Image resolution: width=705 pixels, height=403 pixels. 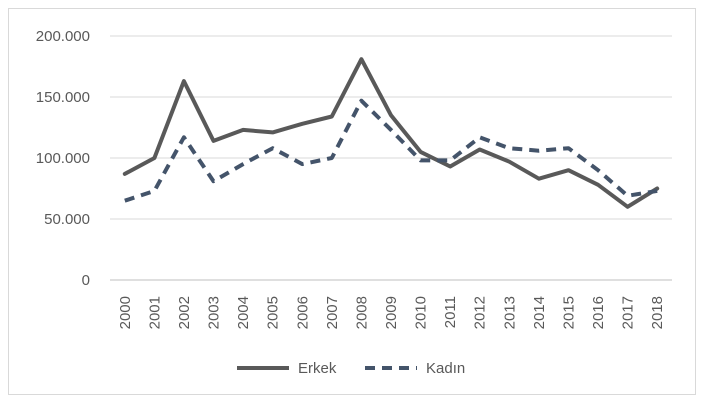 What do you see at coordinates (450, 312) in the screenshot?
I see `x-tick-label: 2011` at bounding box center [450, 312].